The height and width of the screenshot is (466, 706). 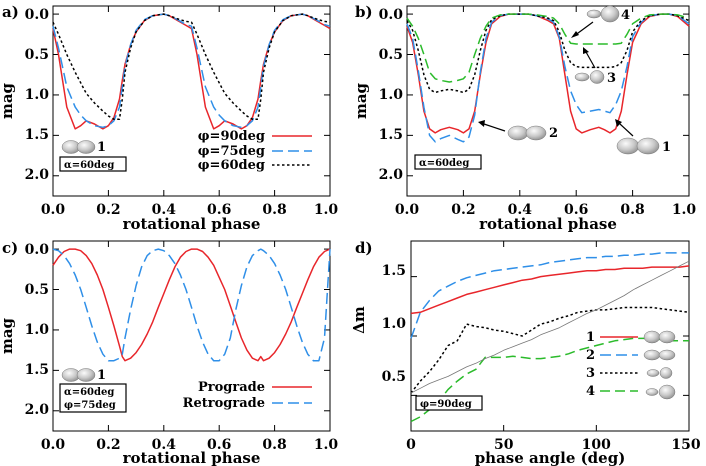 I want to click on legend: Prograde Retrograde, so click(x=247, y=395).